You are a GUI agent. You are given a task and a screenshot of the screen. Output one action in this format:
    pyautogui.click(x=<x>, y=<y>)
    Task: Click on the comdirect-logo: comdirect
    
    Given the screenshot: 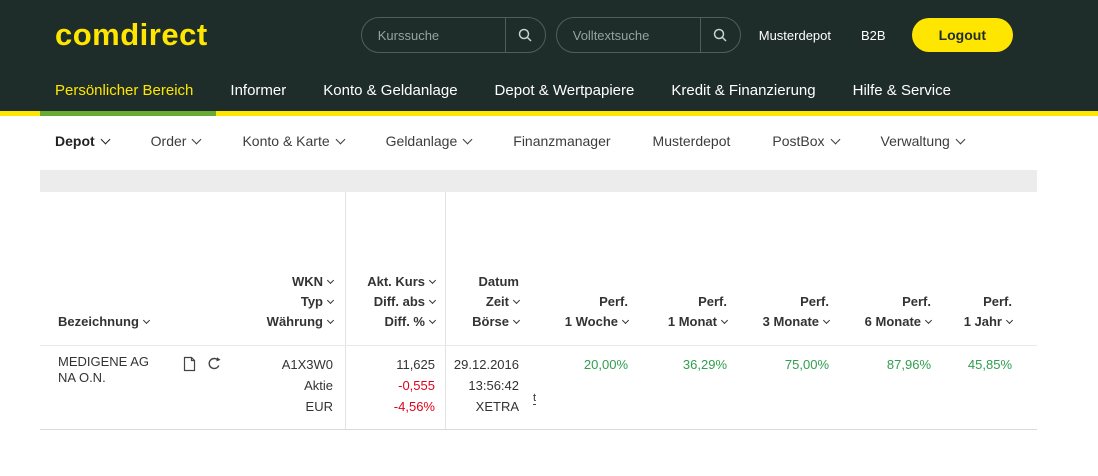 What is the action you would take?
    pyautogui.click(x=131, y=34)
    